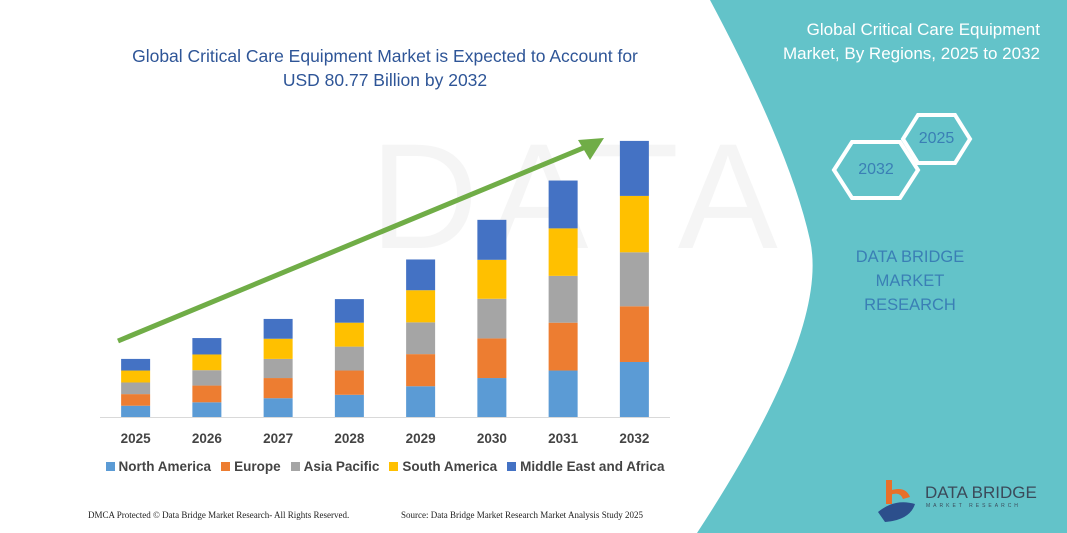 The width and height of the screenshot is (1067, 533). I want to click on x-tick-label: 2027, so click(278, 438).